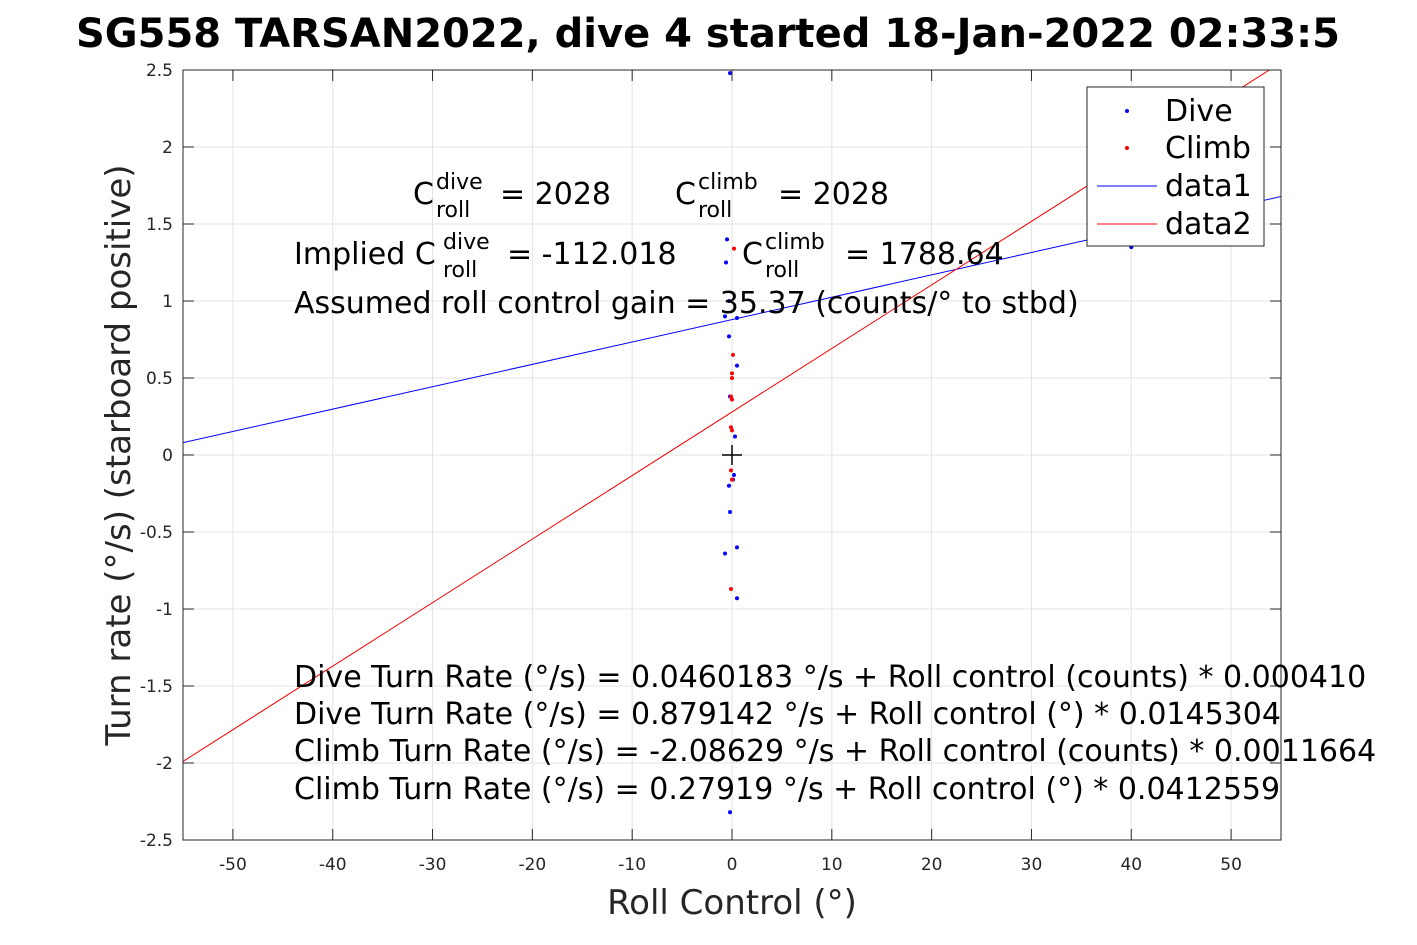  I want to click on legend-data2-label: data2, so click(1208, 224).